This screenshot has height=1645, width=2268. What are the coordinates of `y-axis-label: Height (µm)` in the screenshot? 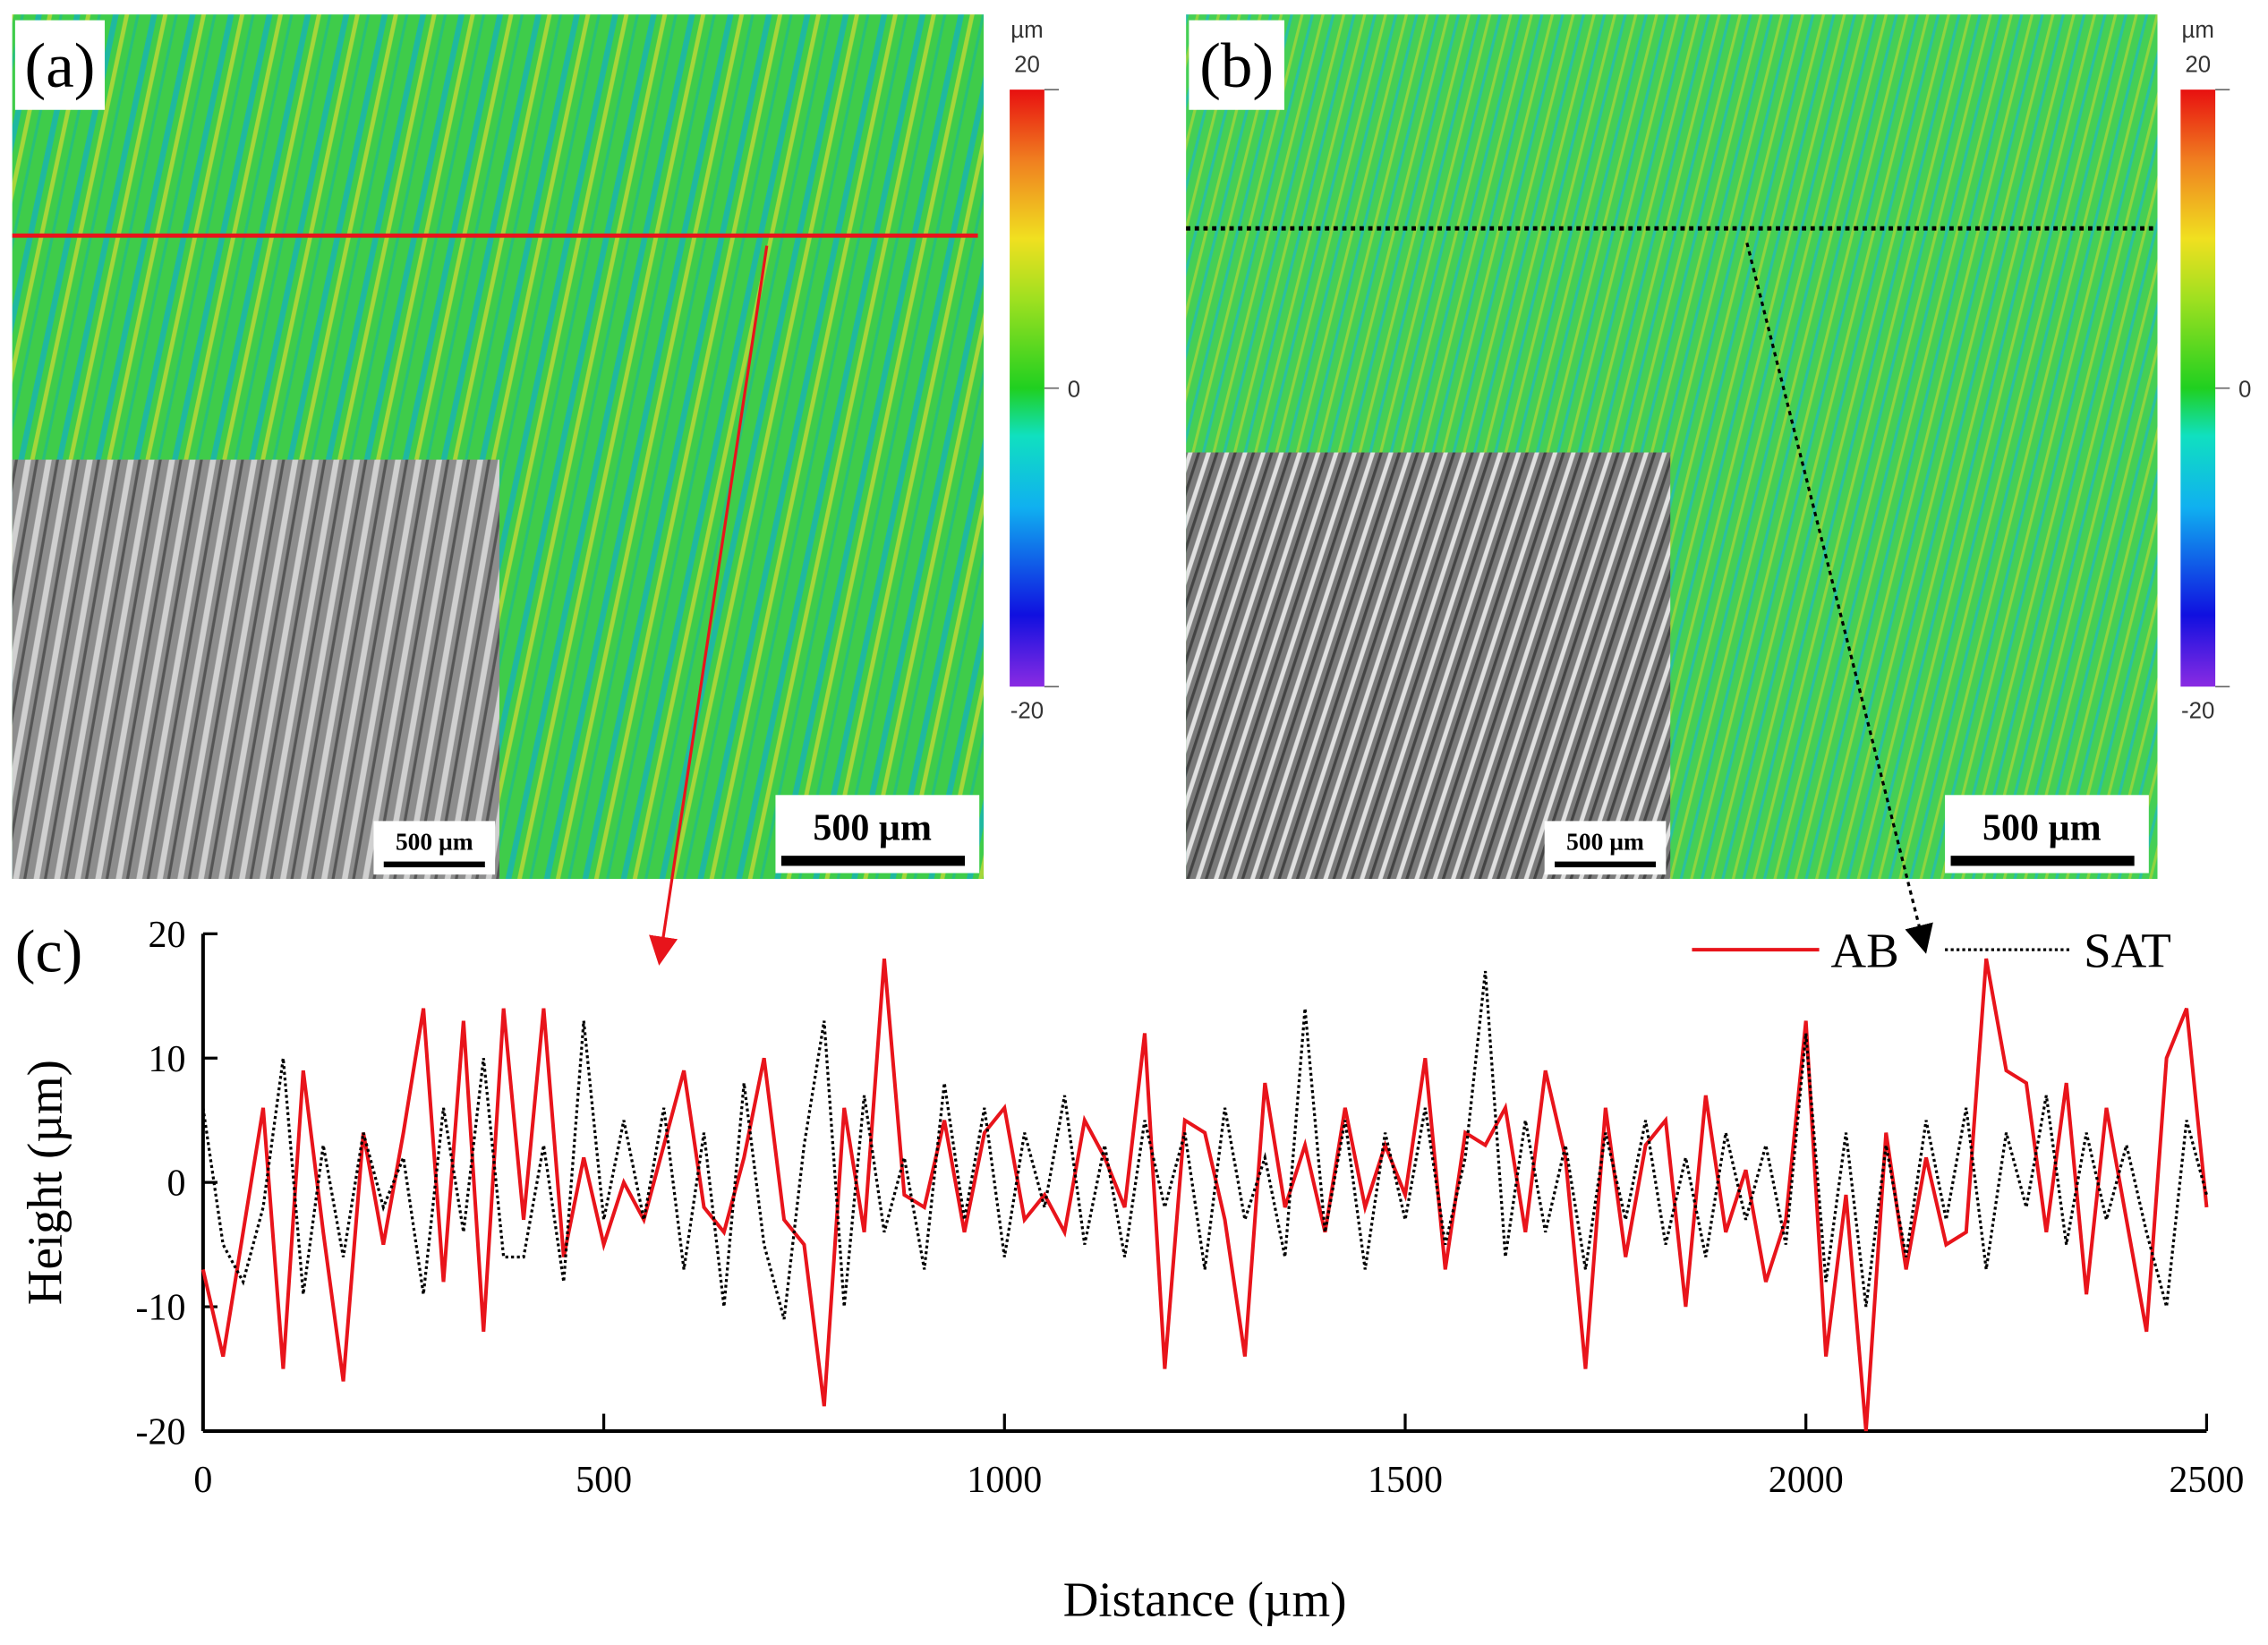 It's located at (45, 1182).